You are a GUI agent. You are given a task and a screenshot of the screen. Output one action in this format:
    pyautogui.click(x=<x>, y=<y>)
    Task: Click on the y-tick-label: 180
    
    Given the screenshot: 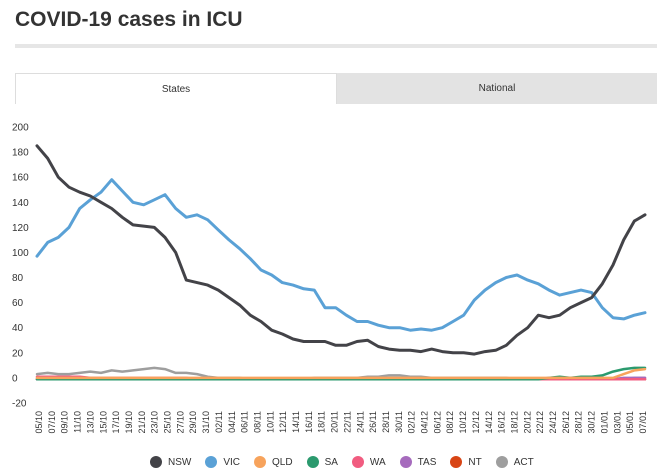 What is the action you would take?
    pyautogui.click(x=20, y=153)
    